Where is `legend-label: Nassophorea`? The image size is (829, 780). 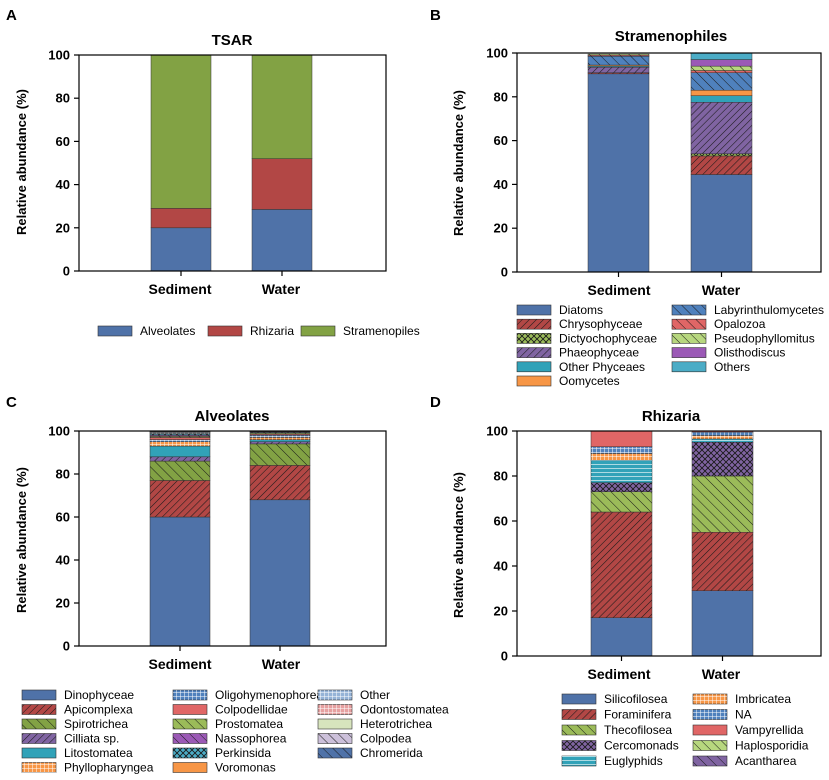 legend-label: Nassophorea is located at coordinates (251, 739).